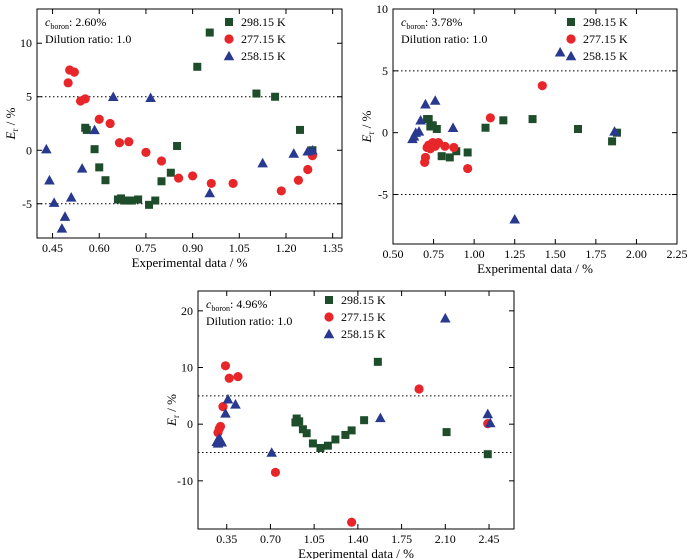 The image size is (697, 559). What do you see at coordinates (192, 248) in the screenshot?
I see `x-tick-label: 0.90` at bounding box center [192, 248].